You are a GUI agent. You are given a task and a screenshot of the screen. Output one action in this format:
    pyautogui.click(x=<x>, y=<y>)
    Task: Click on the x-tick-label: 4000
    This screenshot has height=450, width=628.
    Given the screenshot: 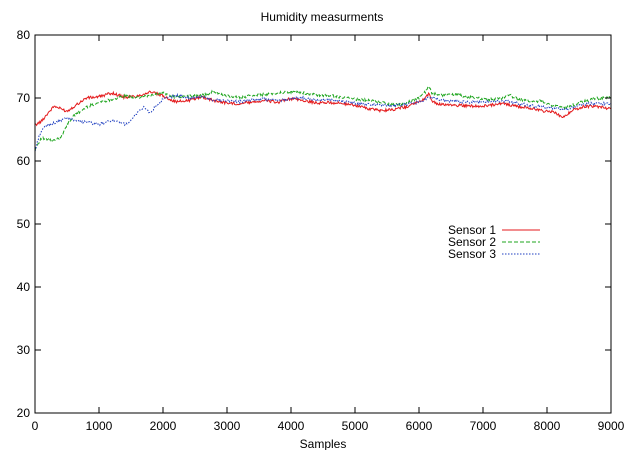 What is the action you would take?
    pyautogui.click(x=291, y=426)
    